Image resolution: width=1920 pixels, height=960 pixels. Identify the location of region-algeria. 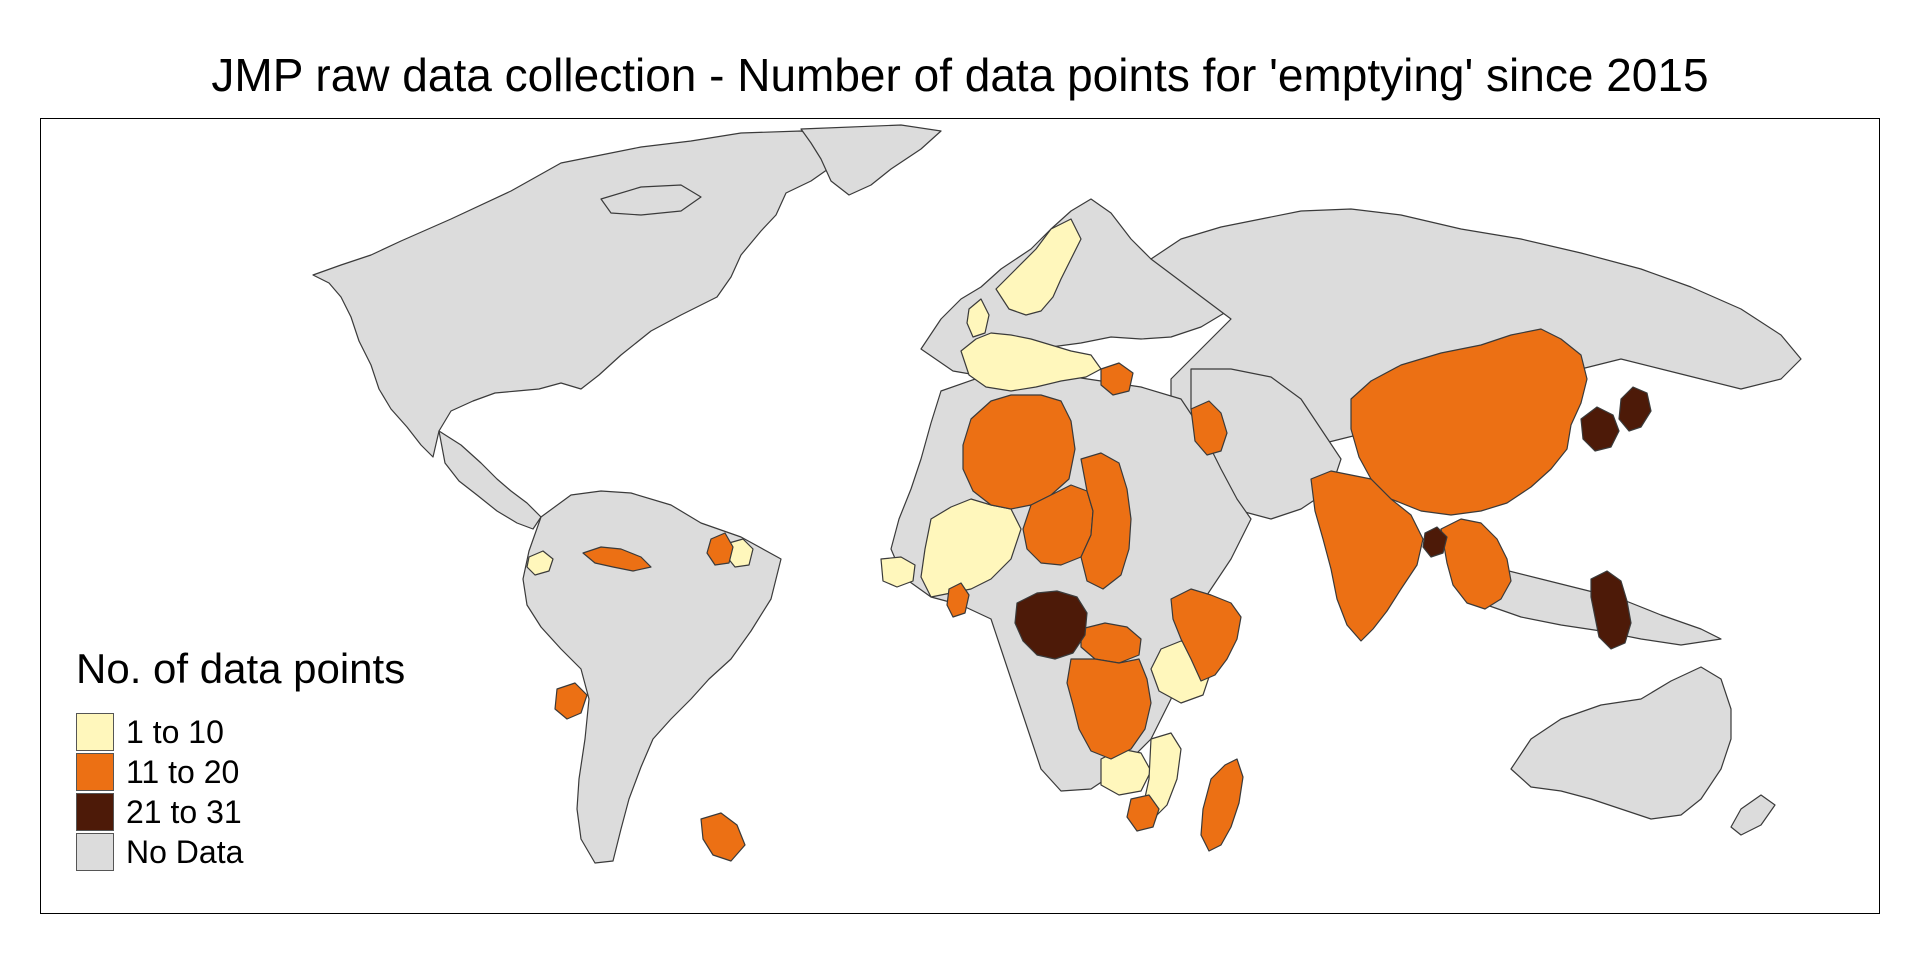
(1019, 452).